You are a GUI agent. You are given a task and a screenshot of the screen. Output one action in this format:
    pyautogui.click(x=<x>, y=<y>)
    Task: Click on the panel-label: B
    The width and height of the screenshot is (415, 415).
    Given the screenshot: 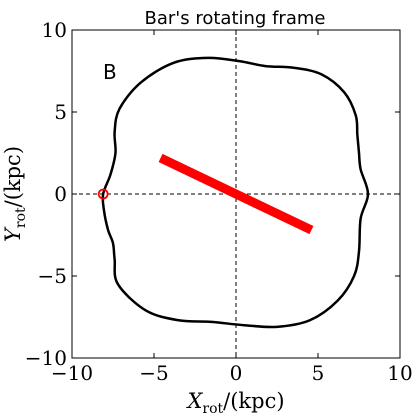 What is the action you would take?
    pyautogui.click(x=110, y=72)
    